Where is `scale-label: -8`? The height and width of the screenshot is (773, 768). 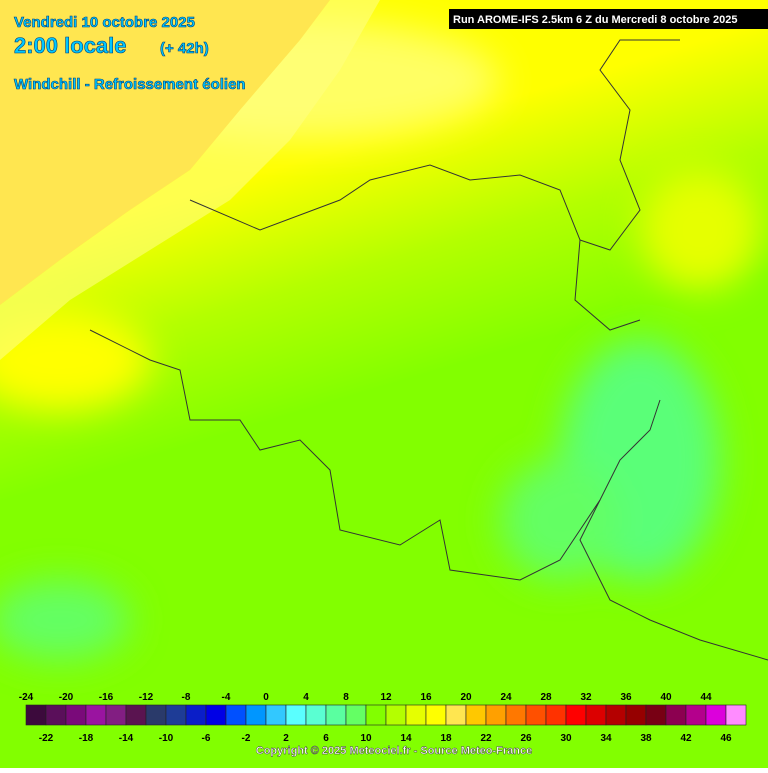 scale-label: -8 is located at coordinates (186, 697).